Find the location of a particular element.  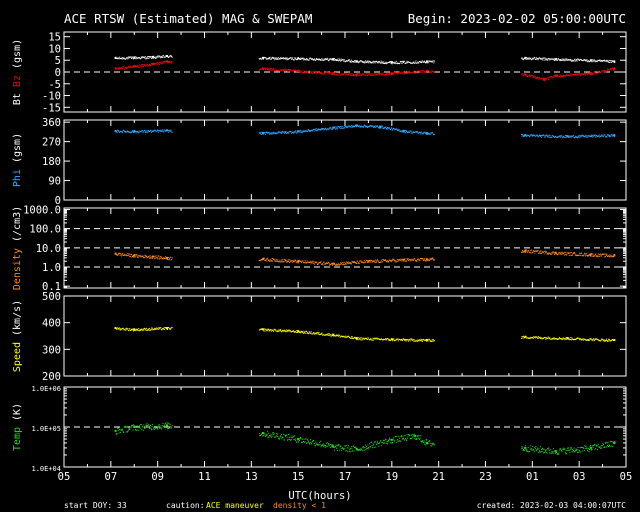

y-tick-label: 1.0 is located at coordinates (51, 268).